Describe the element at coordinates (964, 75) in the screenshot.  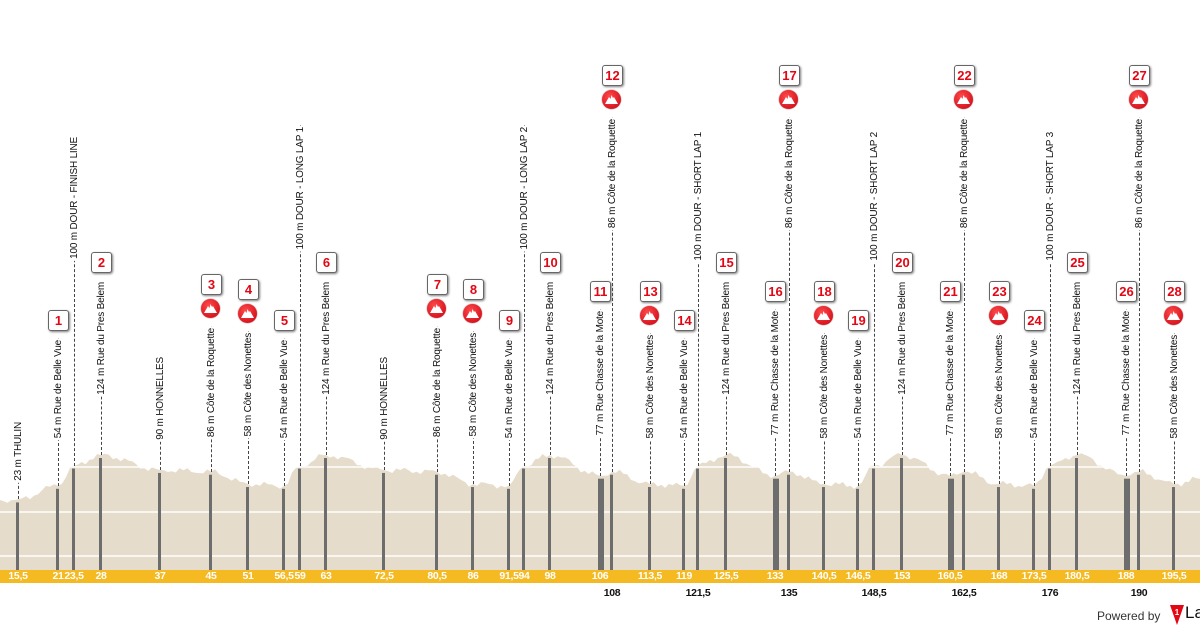
I see `waypoint-number-badge: 22` at that location.